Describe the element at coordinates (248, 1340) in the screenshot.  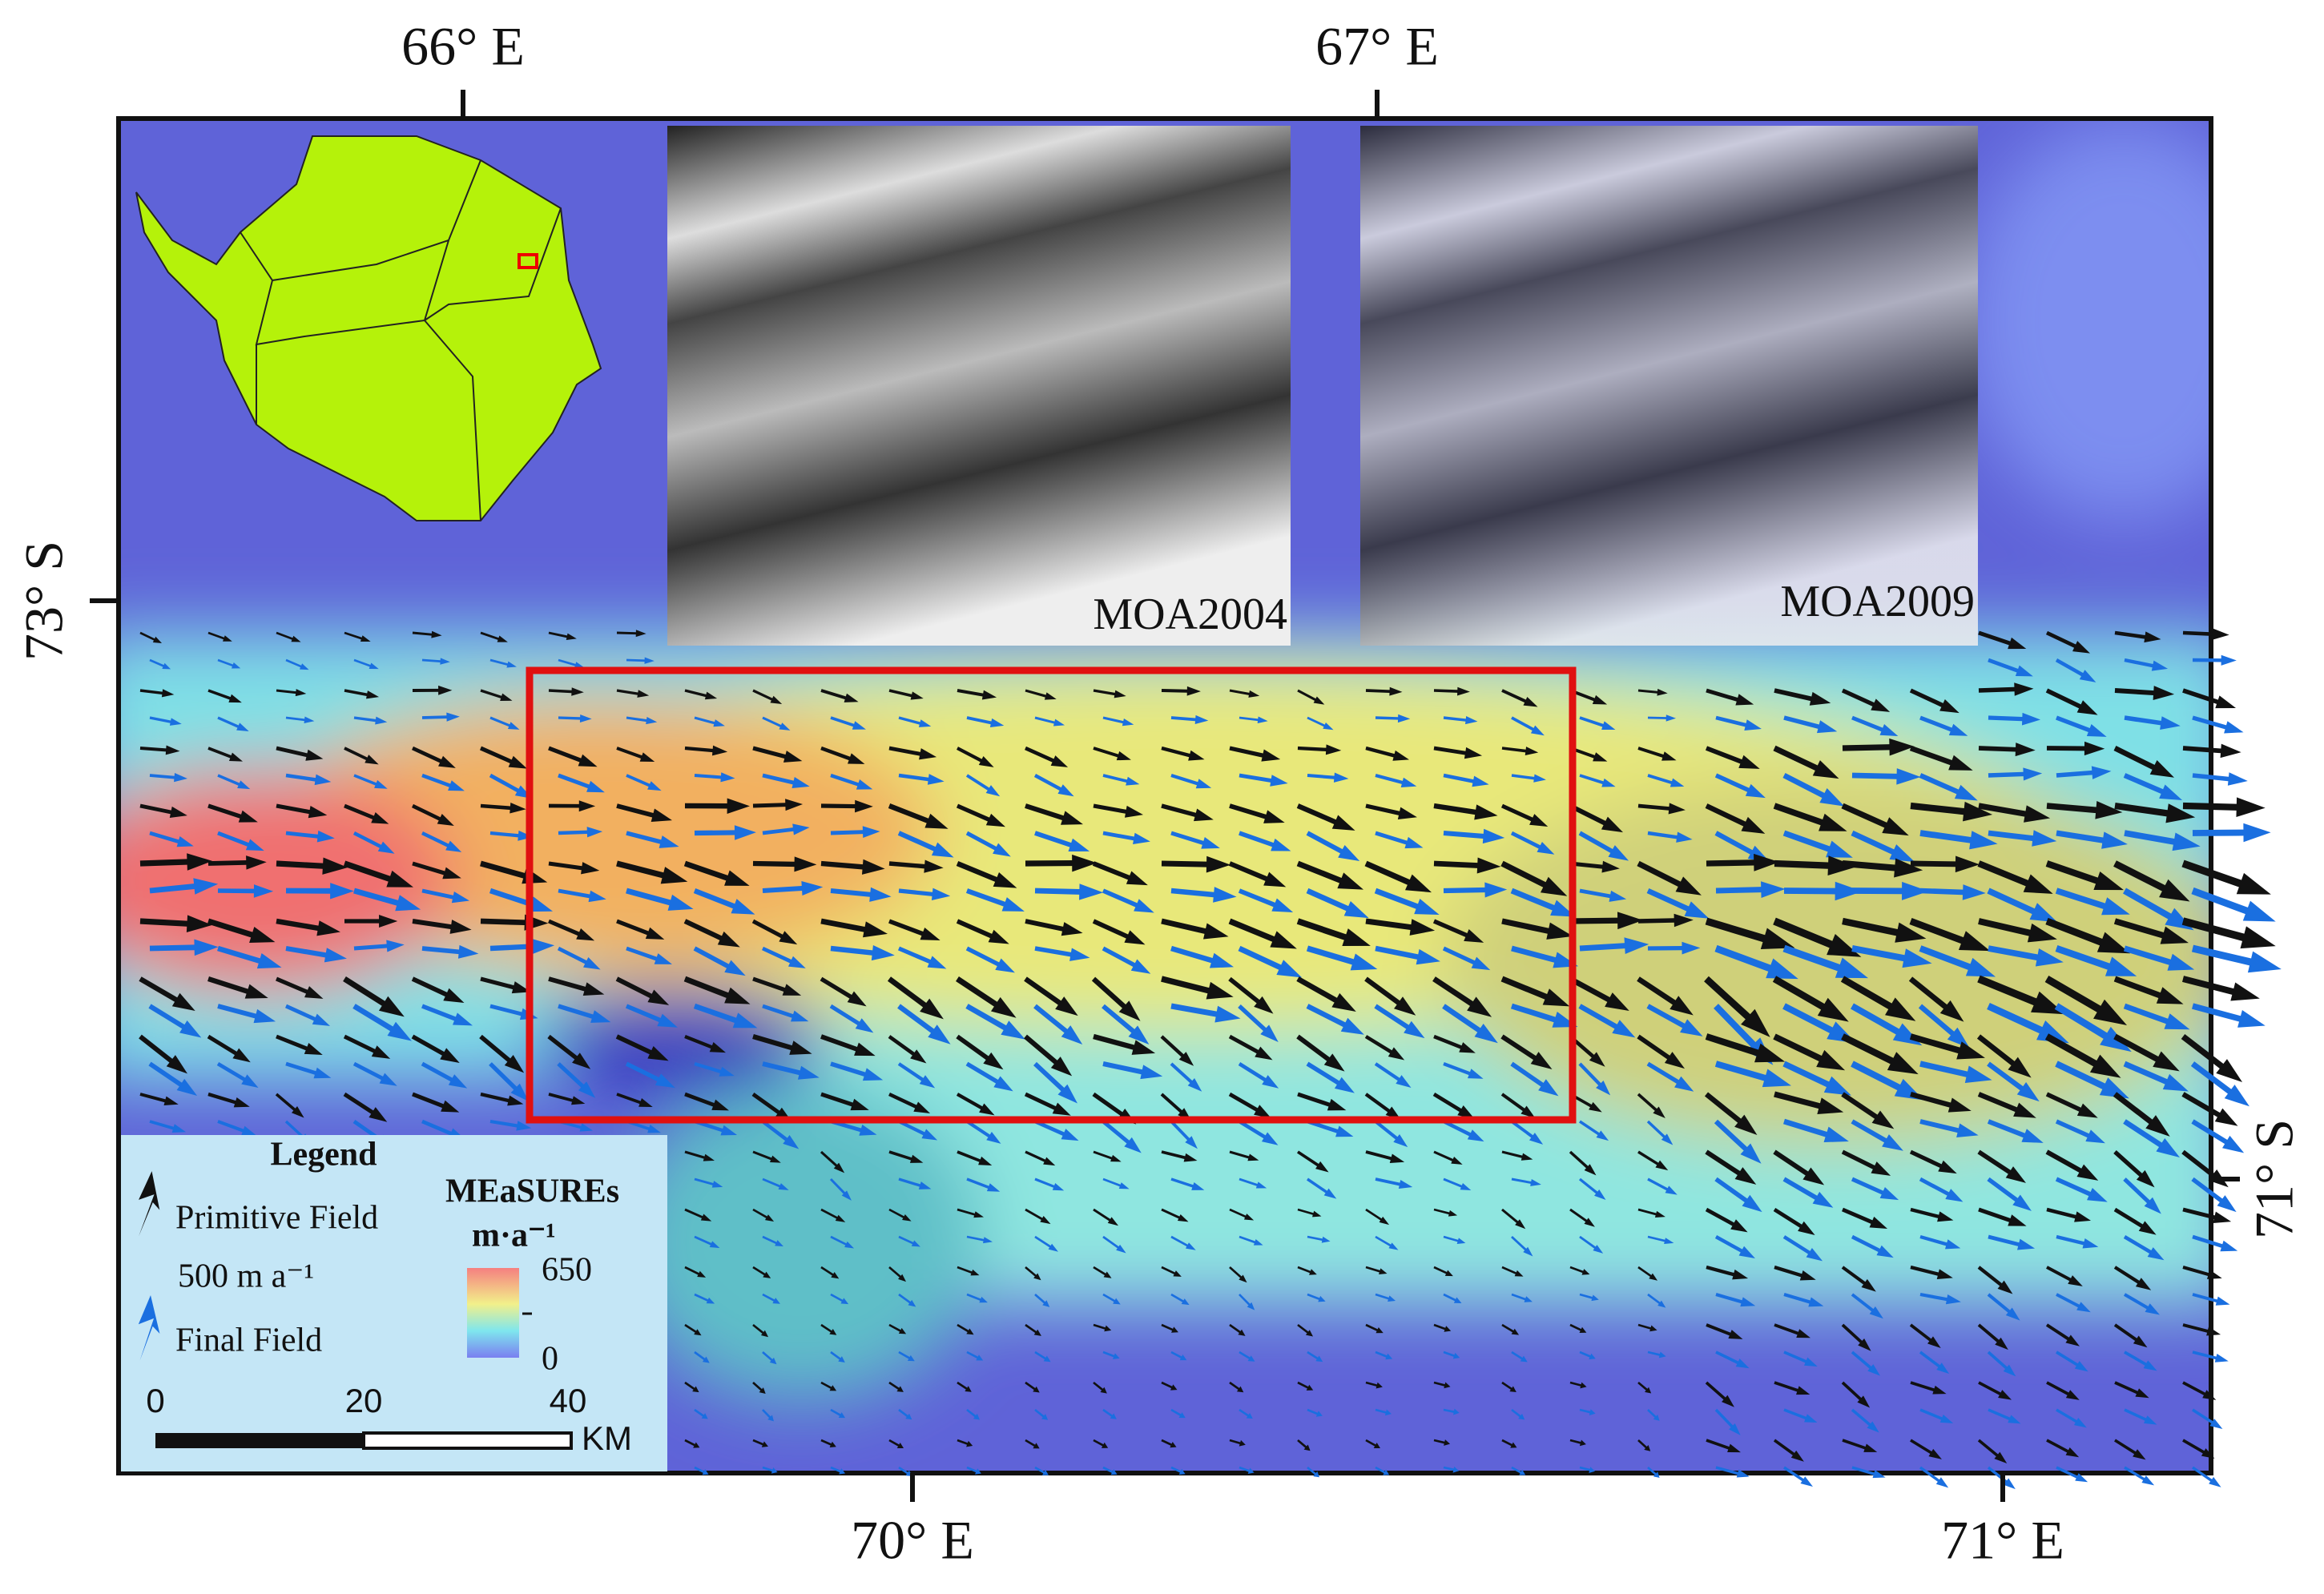
I see `legend-entry: Final Field` at that location.